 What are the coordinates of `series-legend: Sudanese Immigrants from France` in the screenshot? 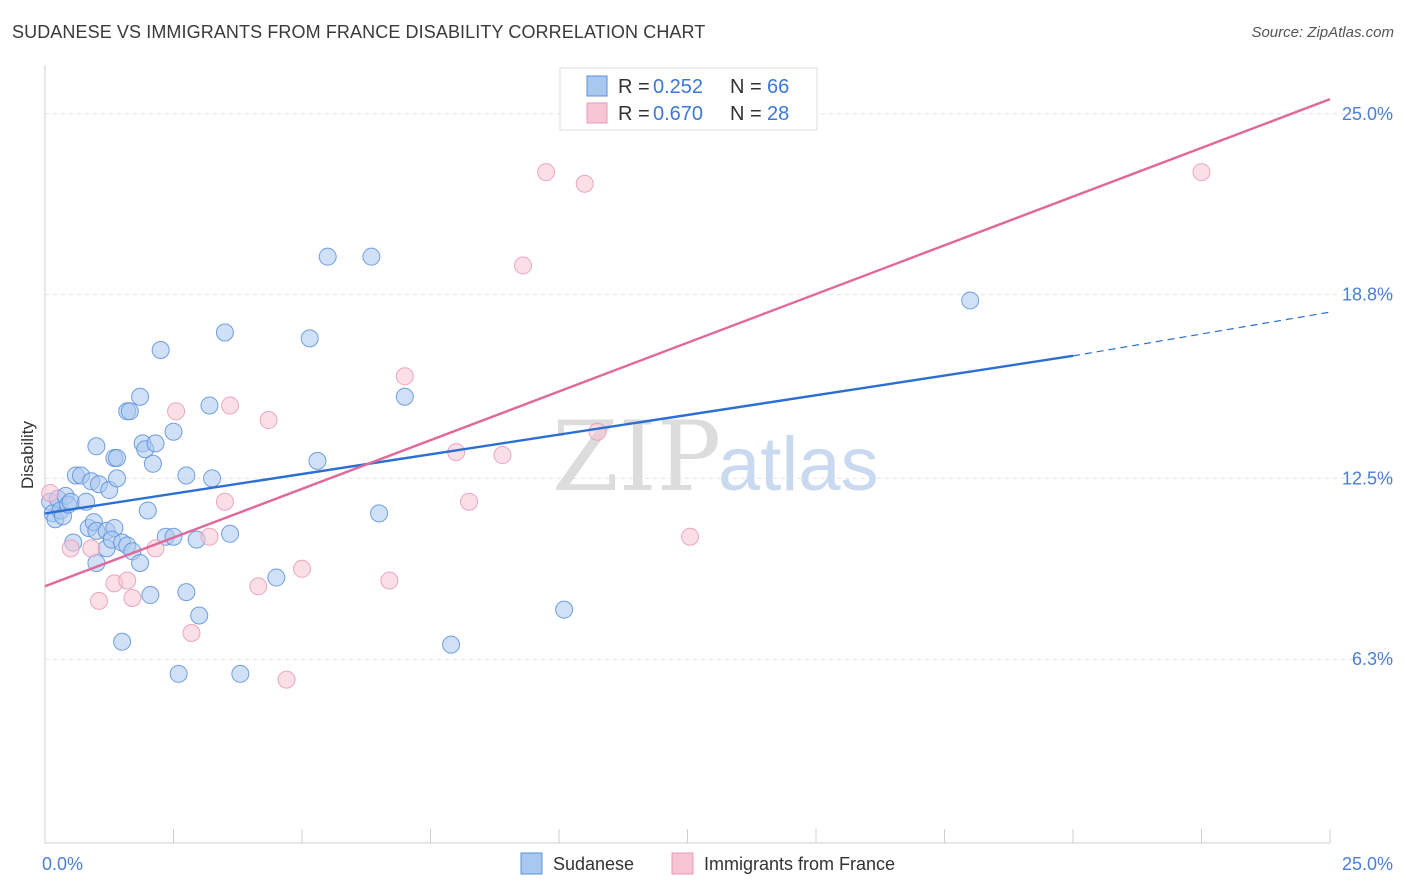 It's located at (707, 863).